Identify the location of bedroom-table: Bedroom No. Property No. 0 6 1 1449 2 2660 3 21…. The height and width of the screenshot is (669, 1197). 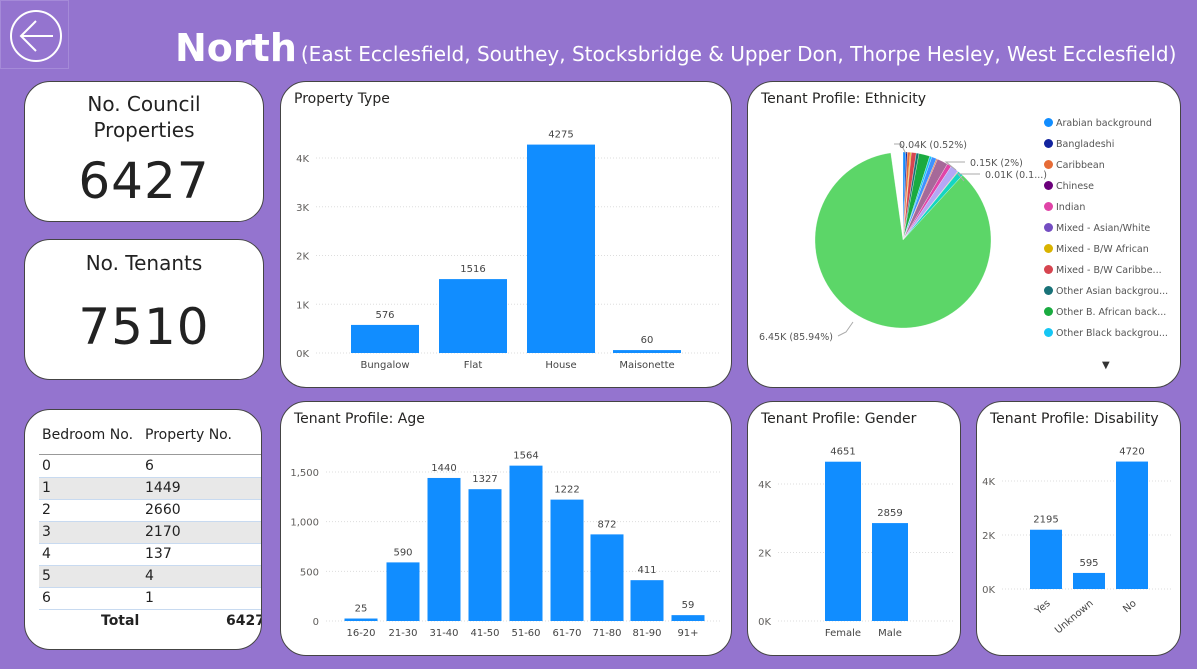
(143, 529).